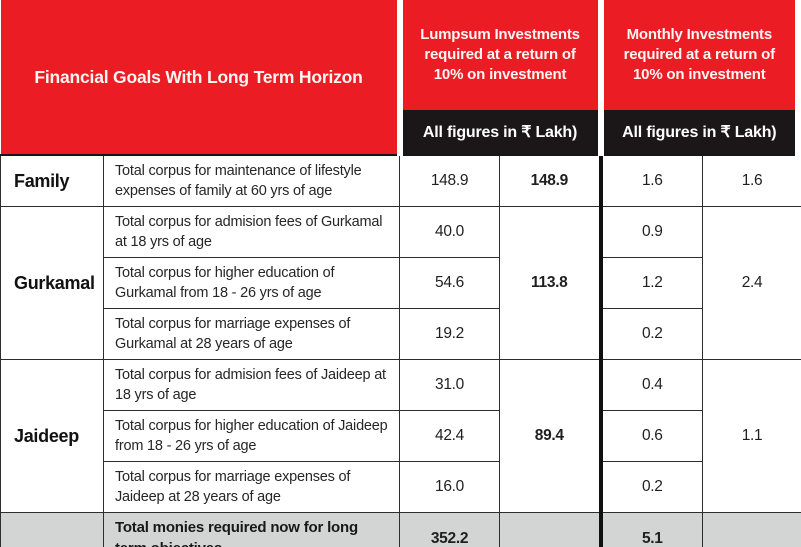  What do you see at coordinates (52, 529) in the screenshot?
I see `grand-total-empty-cell` at bounding box center [52, 529].